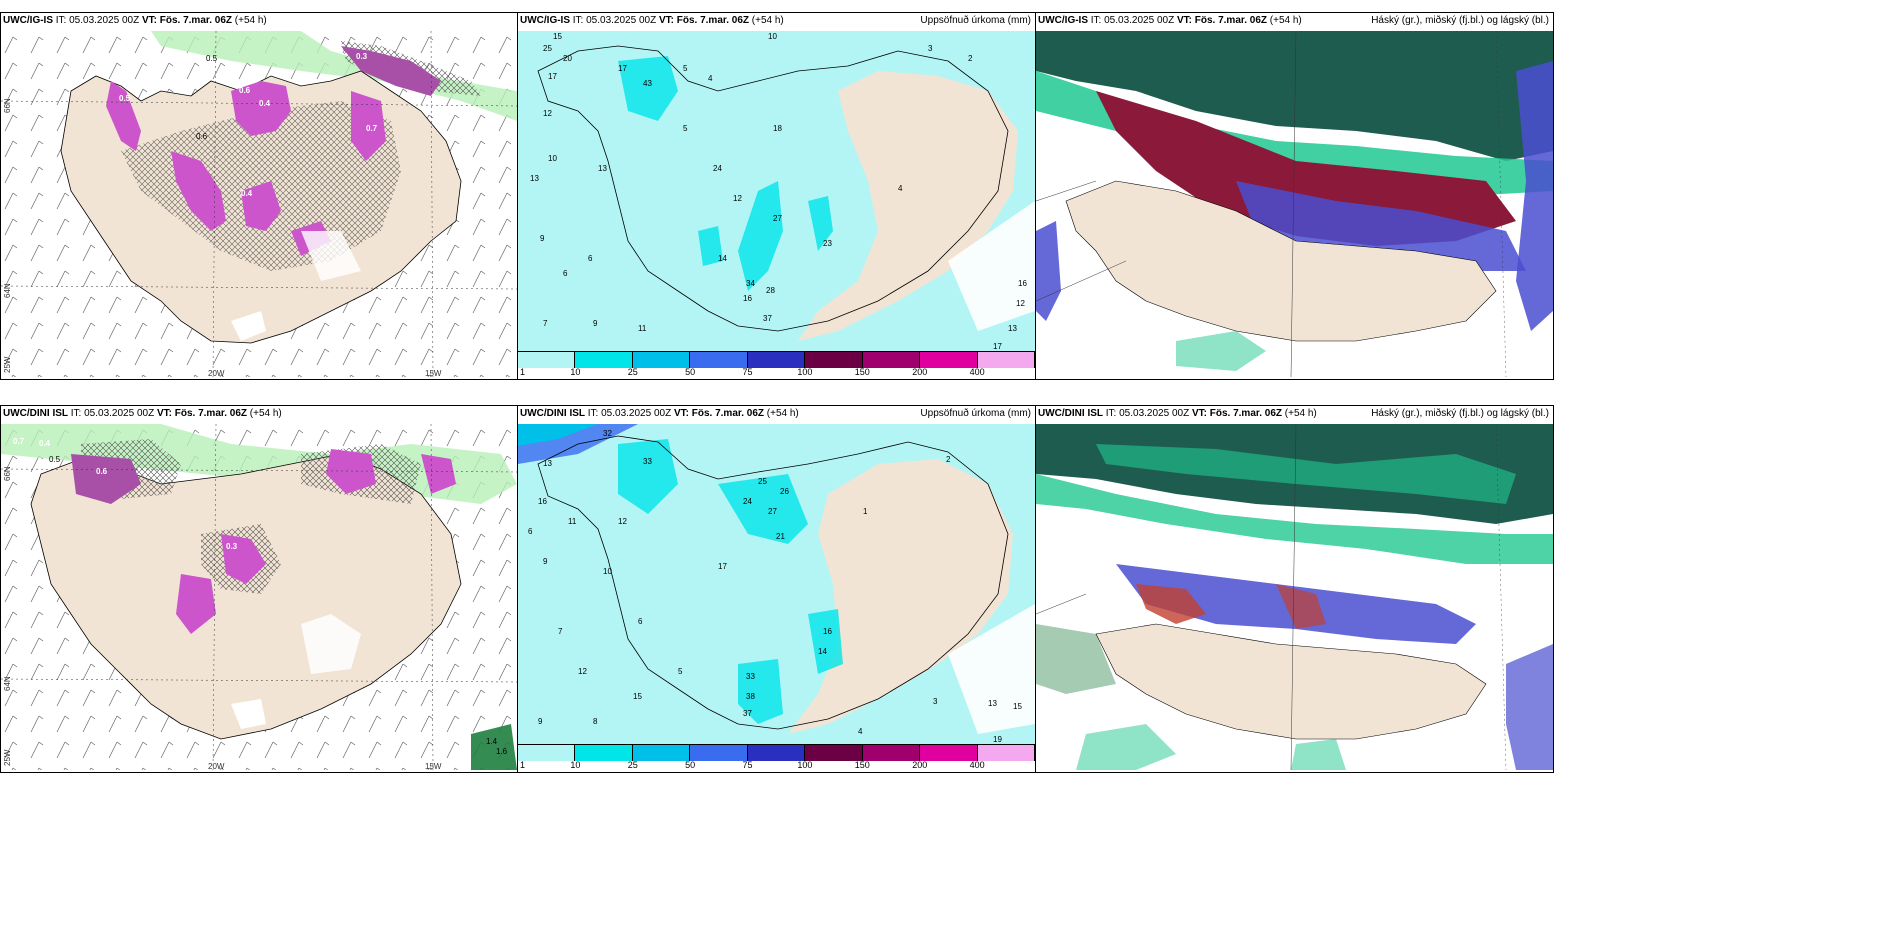 Image resolution: width=1900 pixels, height=950 pixels. Describe the element at coordinates (595, 323) in the screenshot. I see `precip-value: 9` at that location.